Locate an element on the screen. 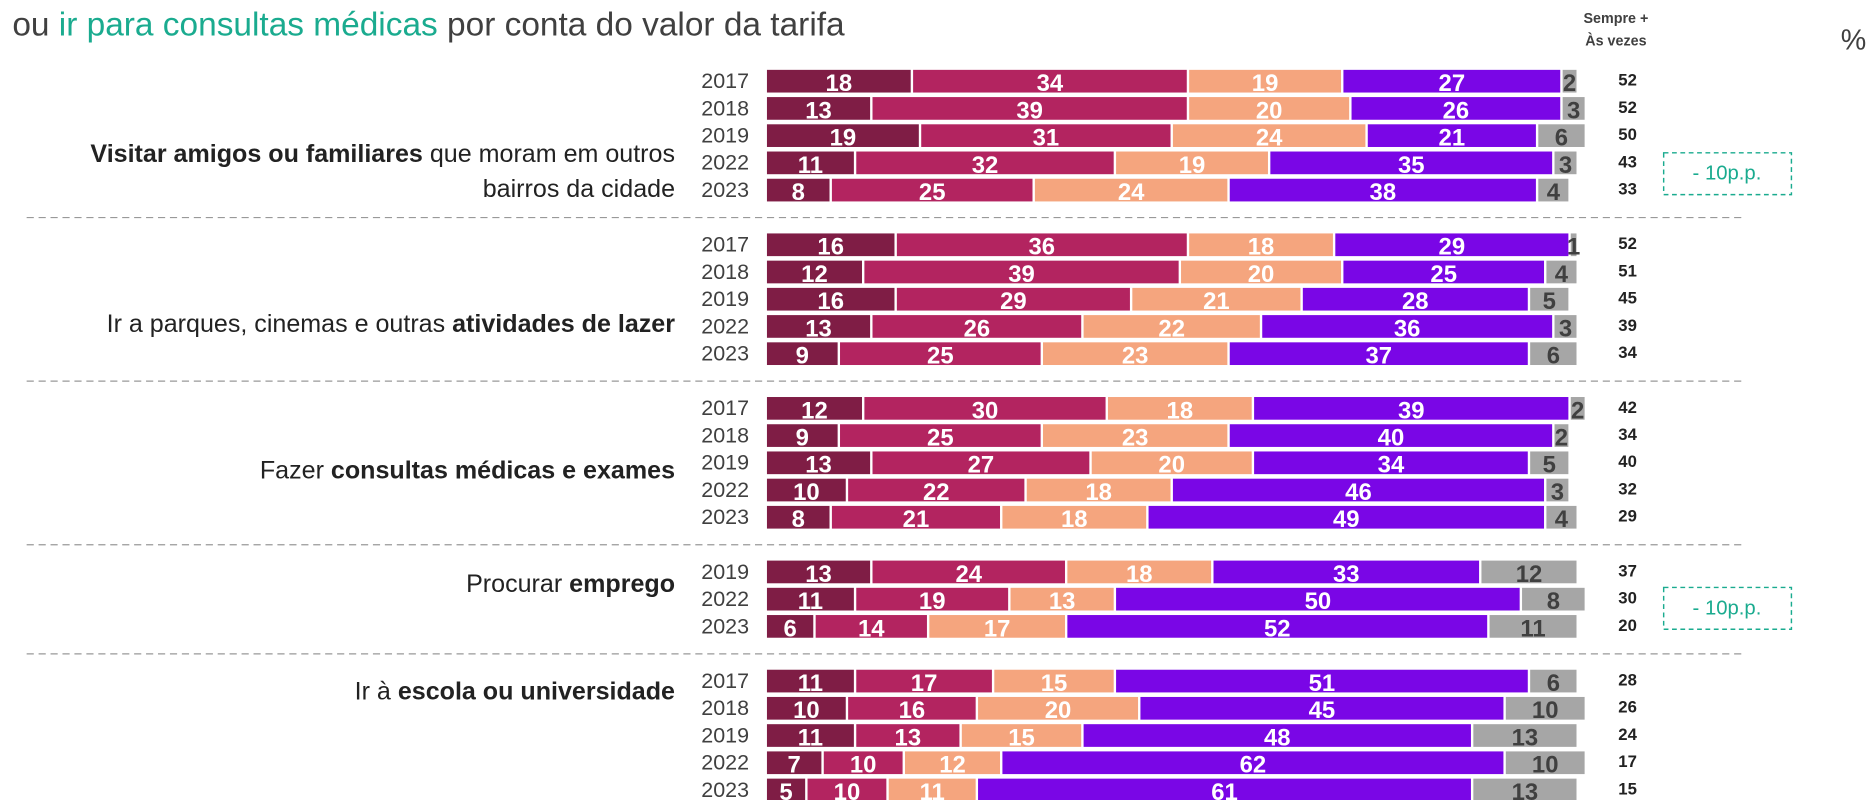 The image size is (1873, 800). value-label: 5 is located at coordinates (1549, 465).